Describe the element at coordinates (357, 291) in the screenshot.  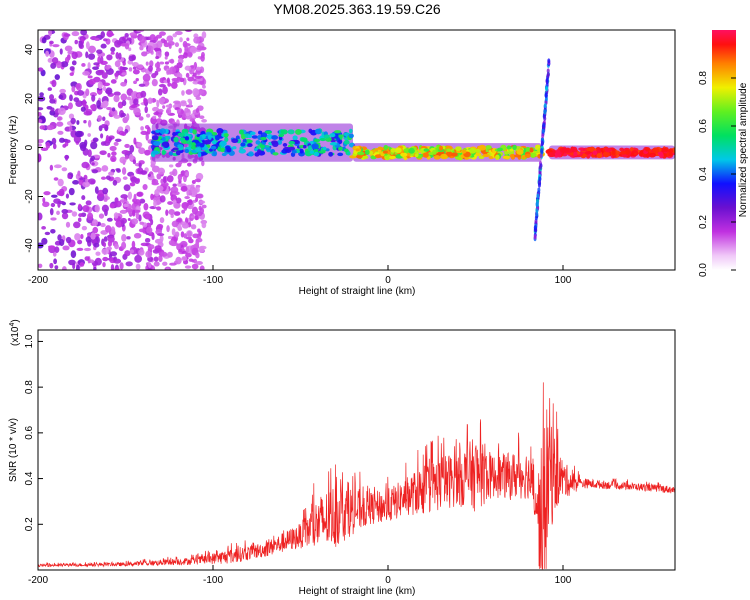
I see `spectrogram-x-axis-label: Height of straight line (km)` at that location.